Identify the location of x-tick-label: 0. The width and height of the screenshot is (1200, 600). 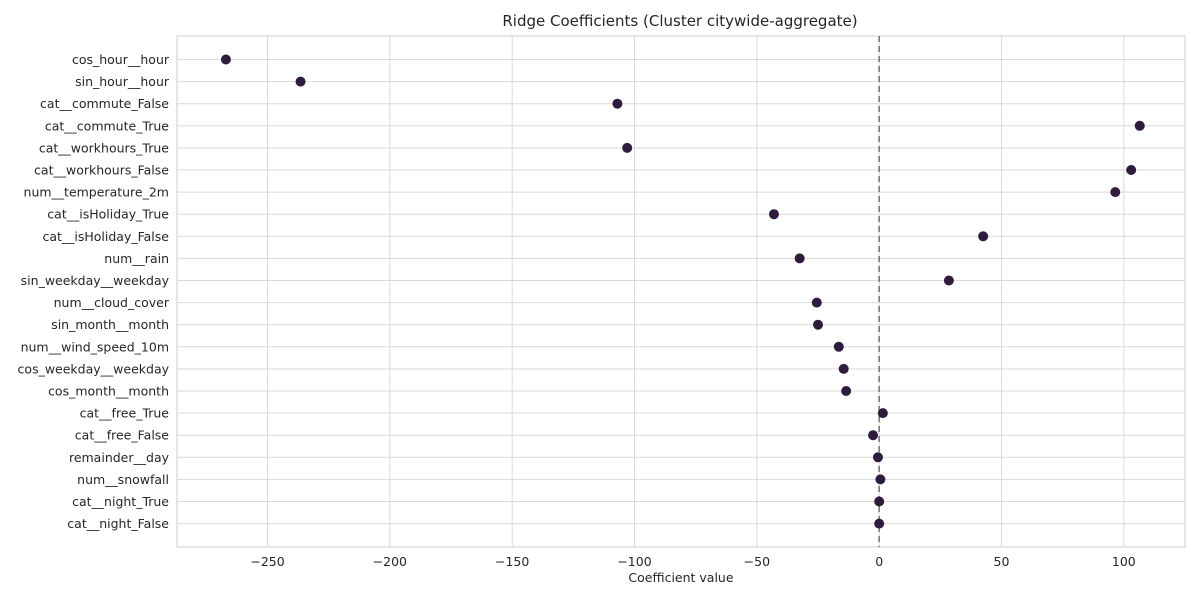
(879, 561).